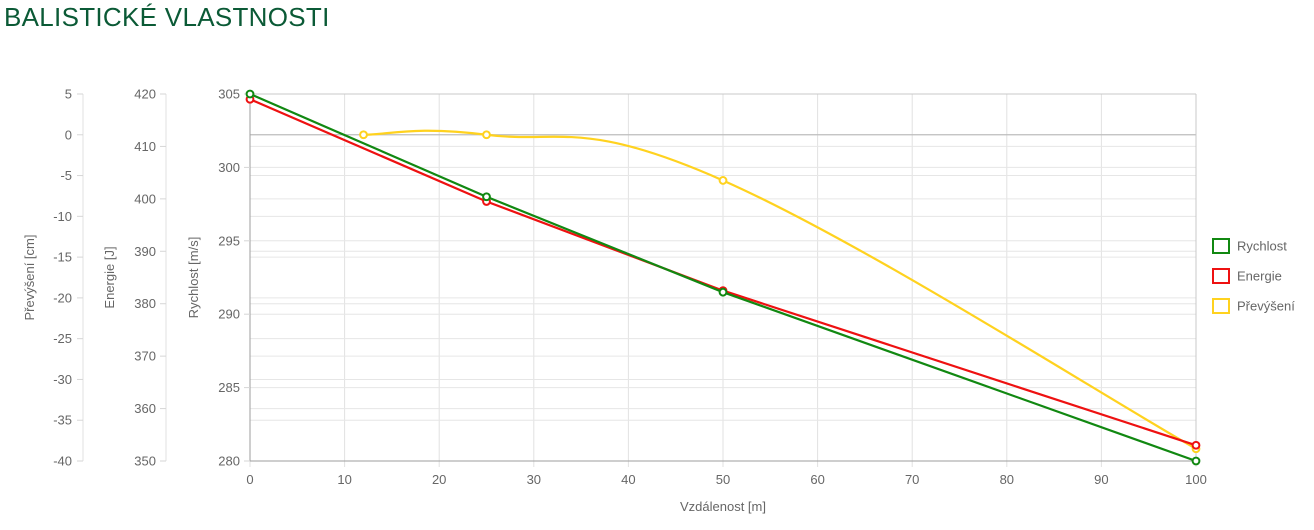  What do you see at coordinates (1196, 445) in the screenshot?
I see `data-point-energie` at bounding box center [1196, 445].